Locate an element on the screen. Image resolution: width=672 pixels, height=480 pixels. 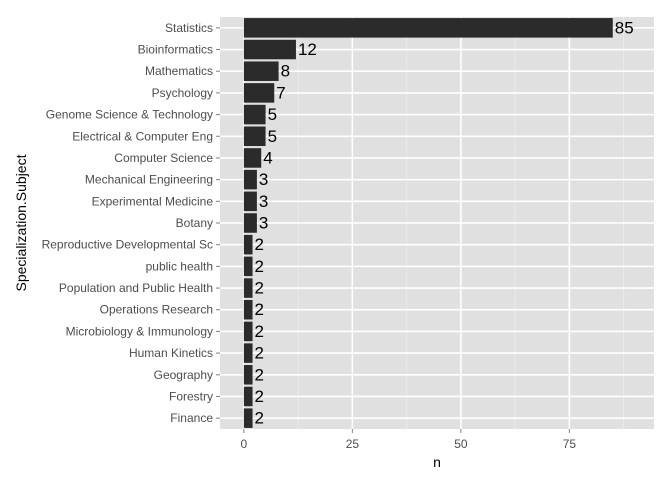
y-tick-label: Geography is located at coordinates (183, 375).